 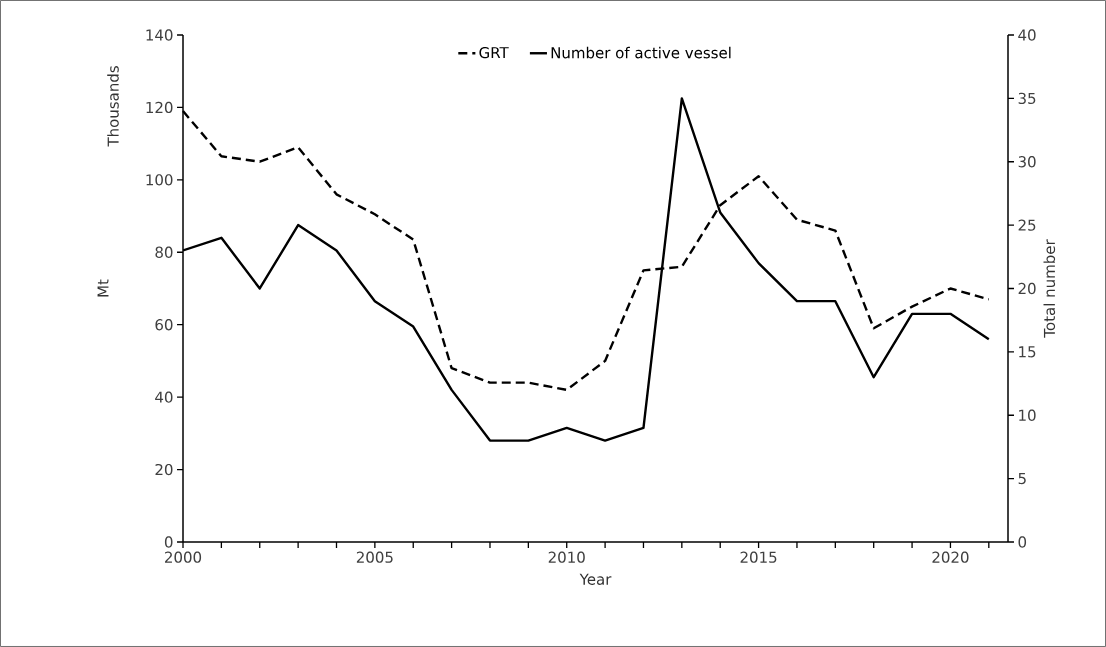 What do you see at coordinates (1027, 98) in the screenshot?
I see `y2-tick-label: 35` at bounding box center [1027, 98].